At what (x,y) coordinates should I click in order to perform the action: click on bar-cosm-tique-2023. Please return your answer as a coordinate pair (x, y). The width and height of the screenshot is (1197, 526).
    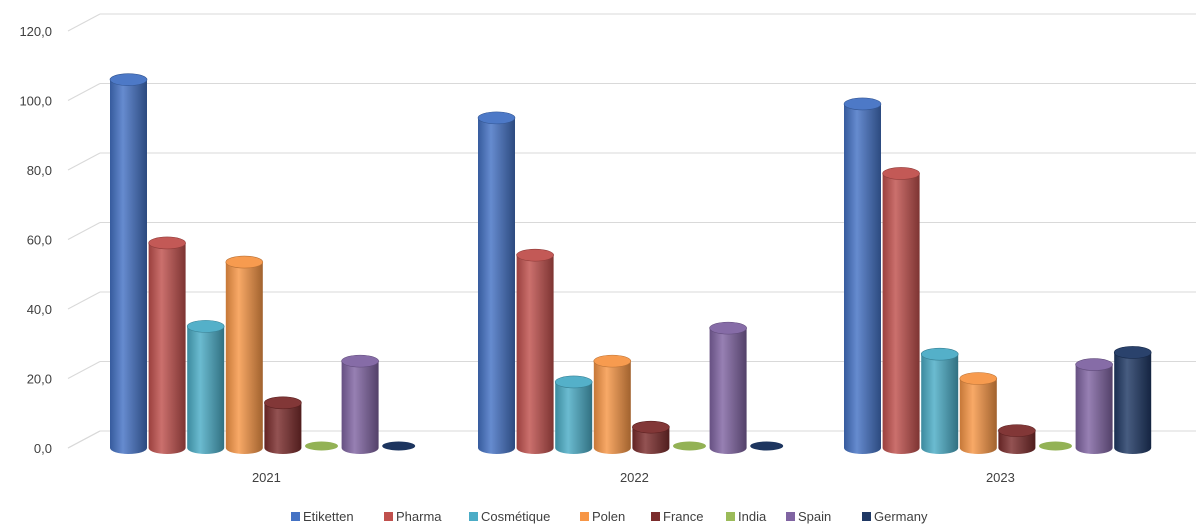
    Looking at the image, I should click on (939, 401).